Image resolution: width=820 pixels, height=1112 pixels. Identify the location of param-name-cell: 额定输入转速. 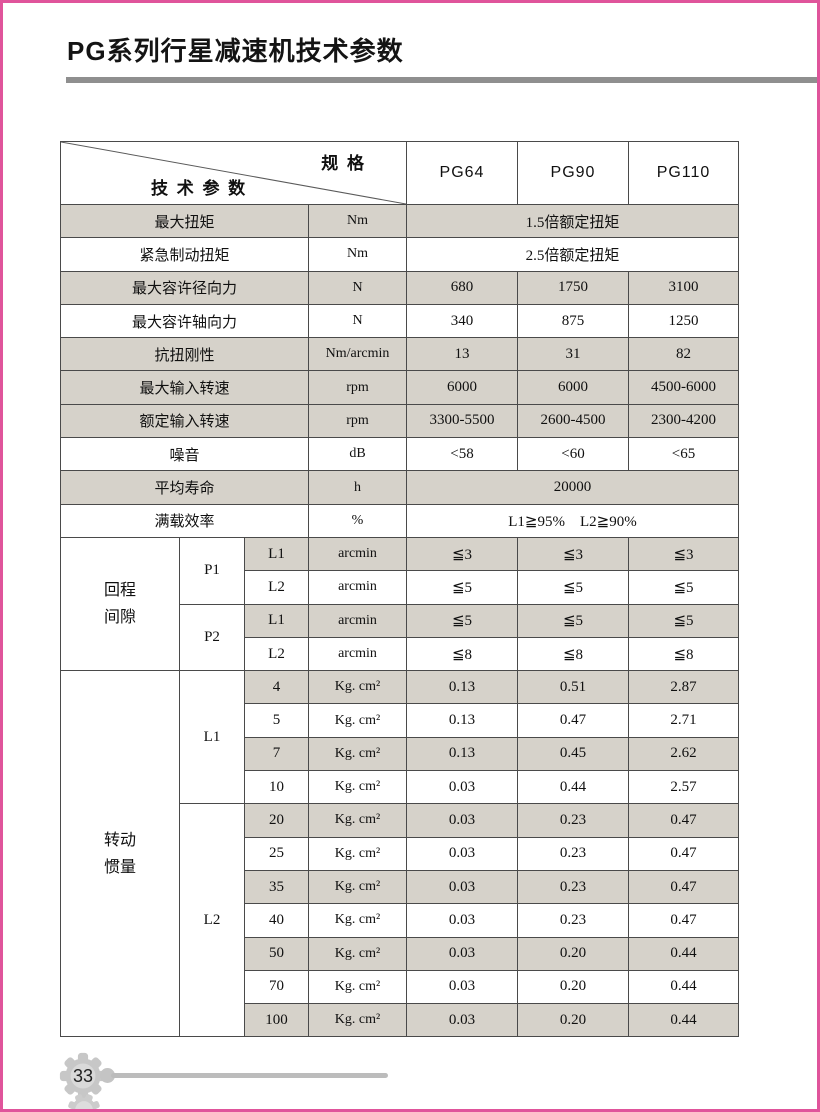
(184, 421).